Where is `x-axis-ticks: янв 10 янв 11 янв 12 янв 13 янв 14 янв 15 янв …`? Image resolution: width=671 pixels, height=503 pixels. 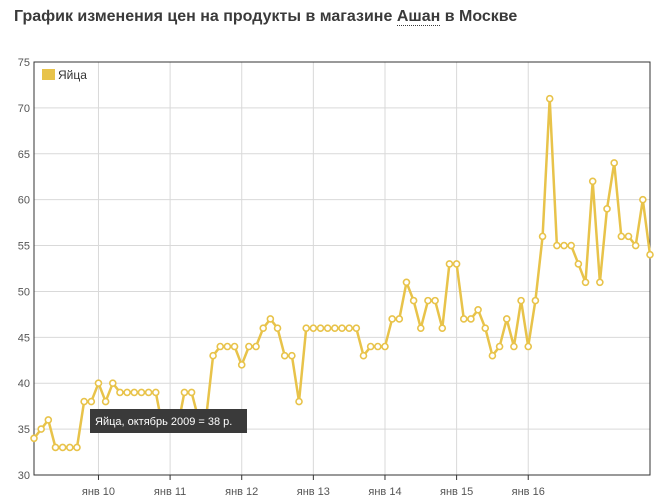
x-axis-ticks: янв 10 янв 11 янв 12 янв 13 янв 14 янв 15 янв … is located at coordinates (313, 492).